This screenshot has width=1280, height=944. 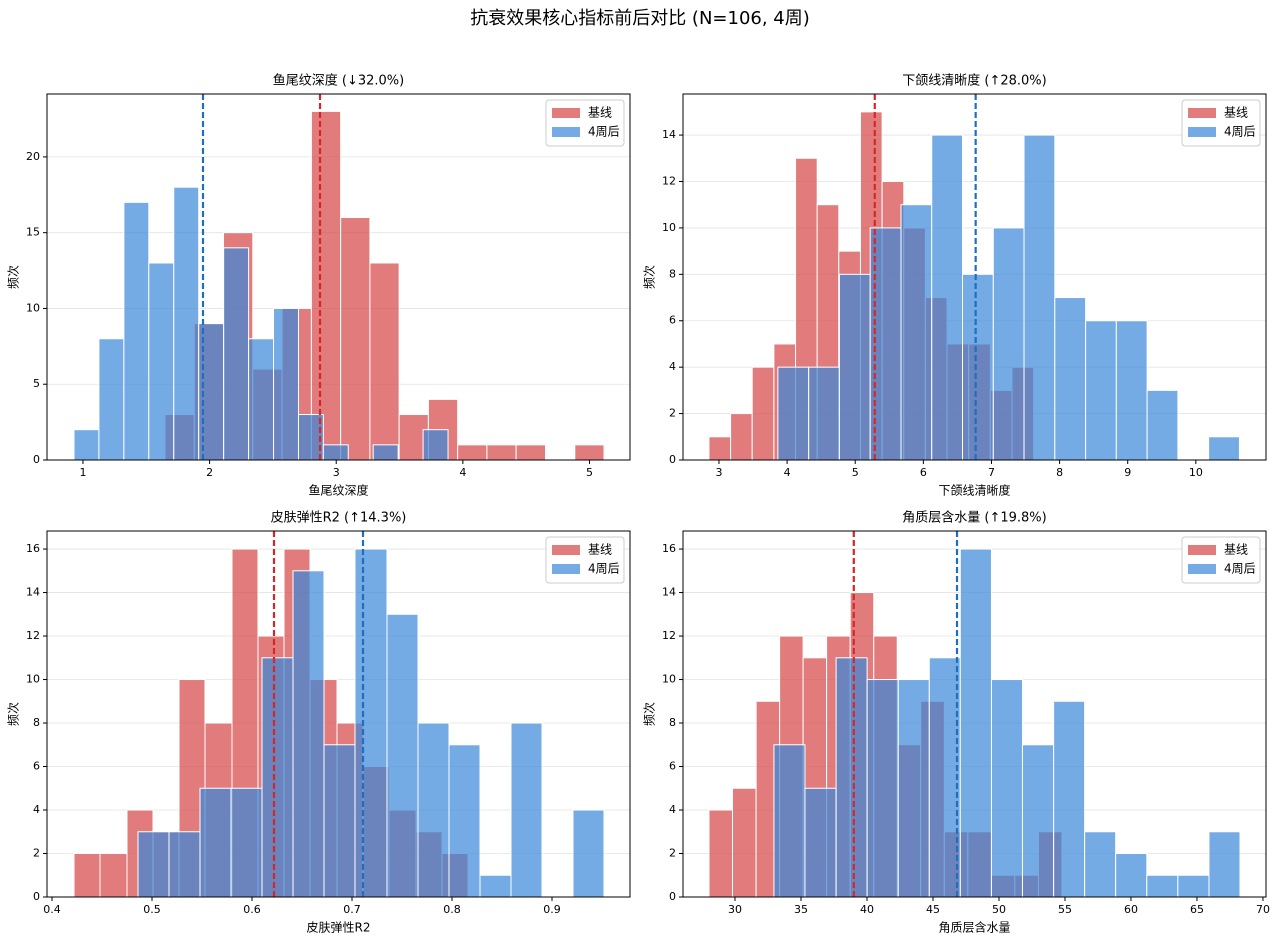 I want to click on x-tick-label: 65, so click(x=1197, y=909).